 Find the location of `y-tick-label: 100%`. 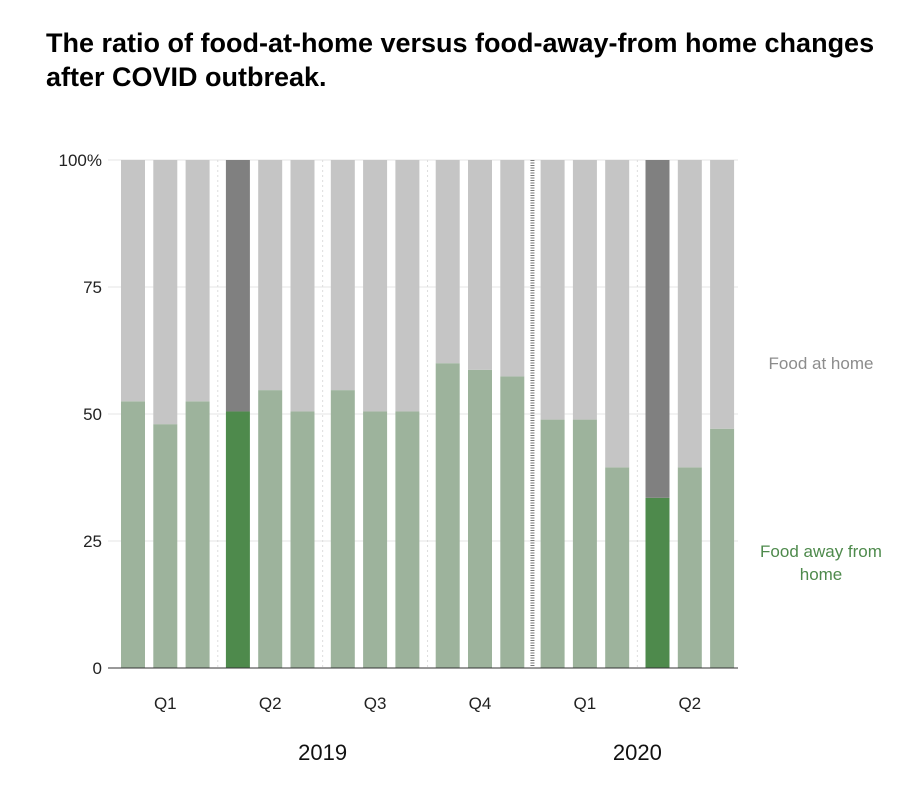

y-tick-label: 100% is located at coordinates (80, 160).